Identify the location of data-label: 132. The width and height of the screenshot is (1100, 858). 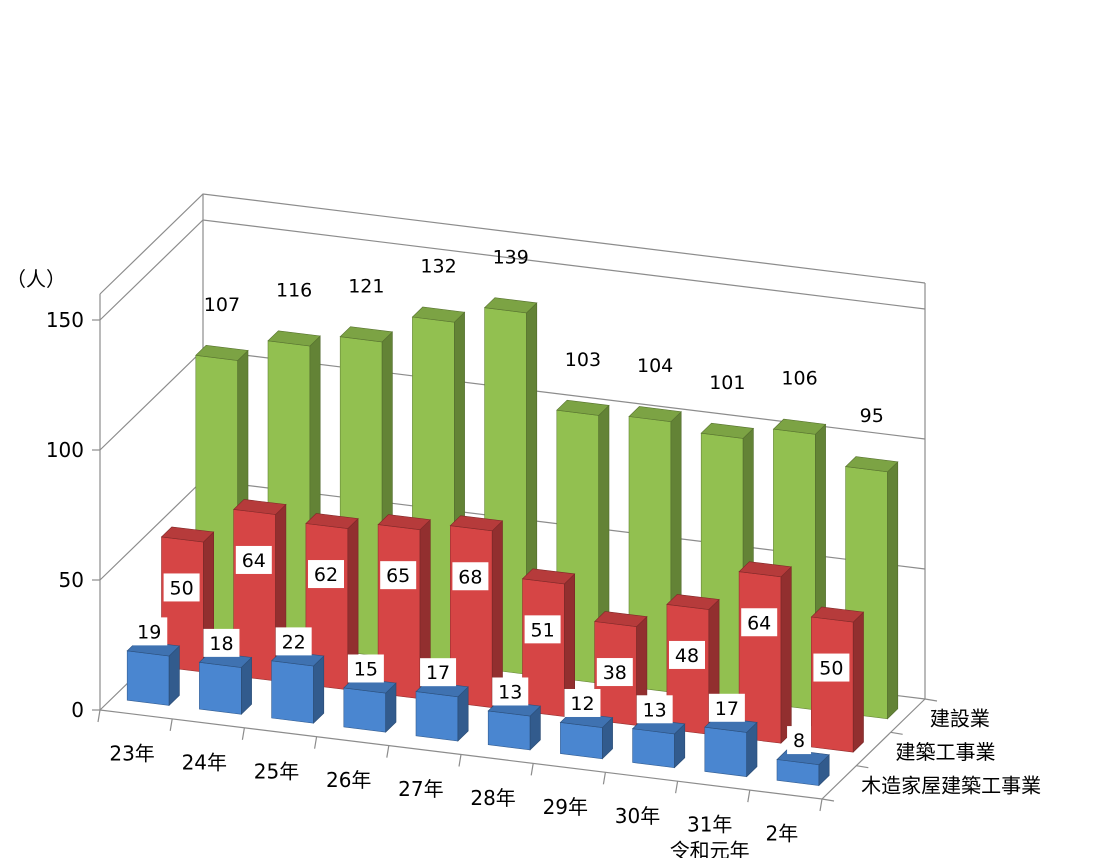
(438, 267).